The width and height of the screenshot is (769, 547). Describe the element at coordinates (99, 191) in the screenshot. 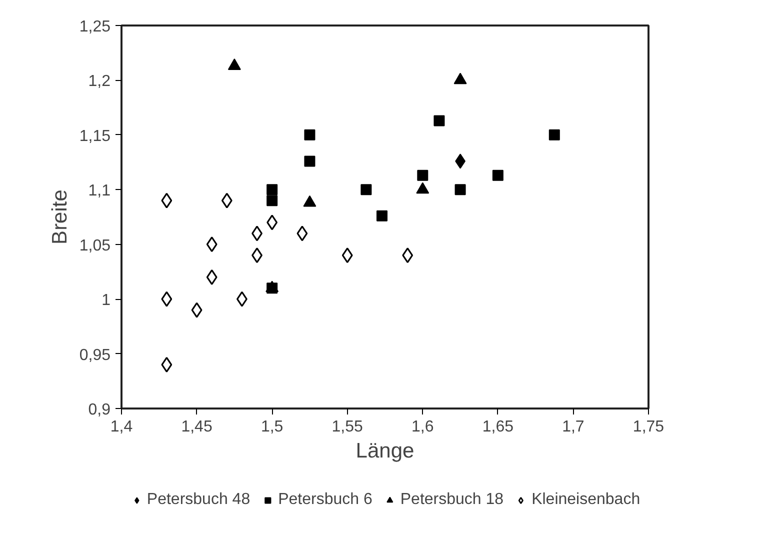

I see `y-tick-label: 1,1` at that location.